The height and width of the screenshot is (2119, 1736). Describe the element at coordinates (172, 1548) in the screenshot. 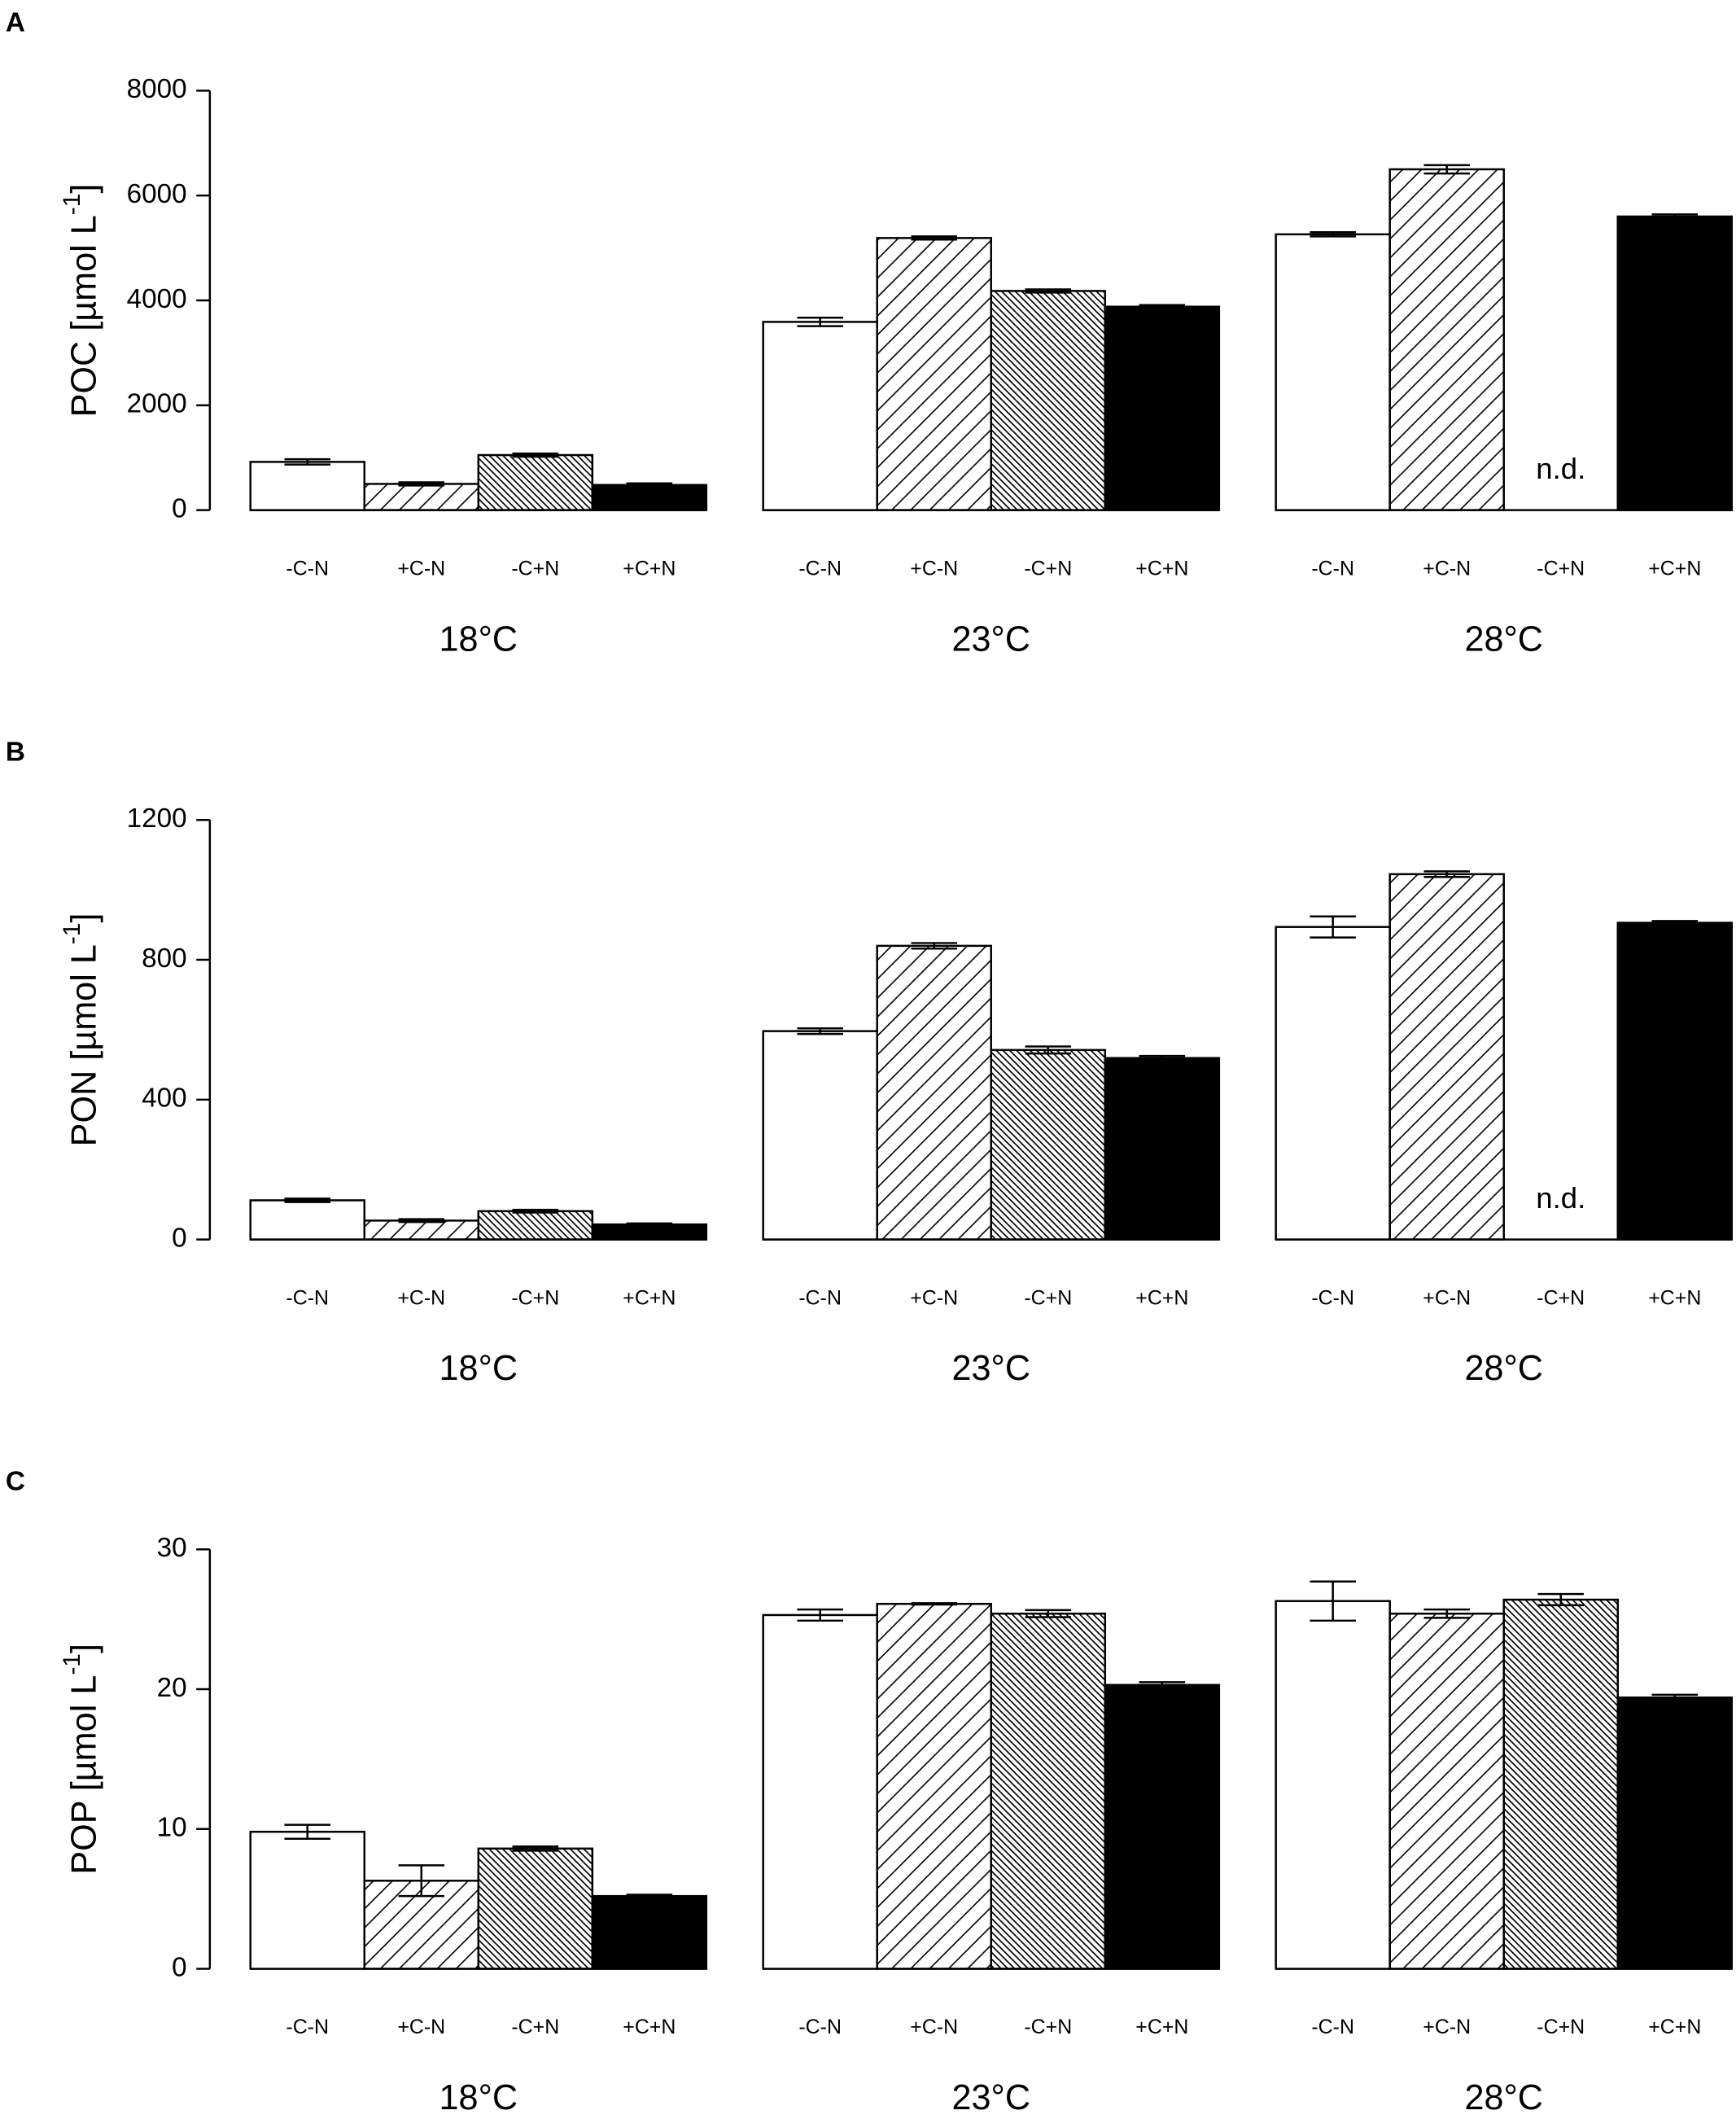

I see `y-tick-label: 30` at that location.